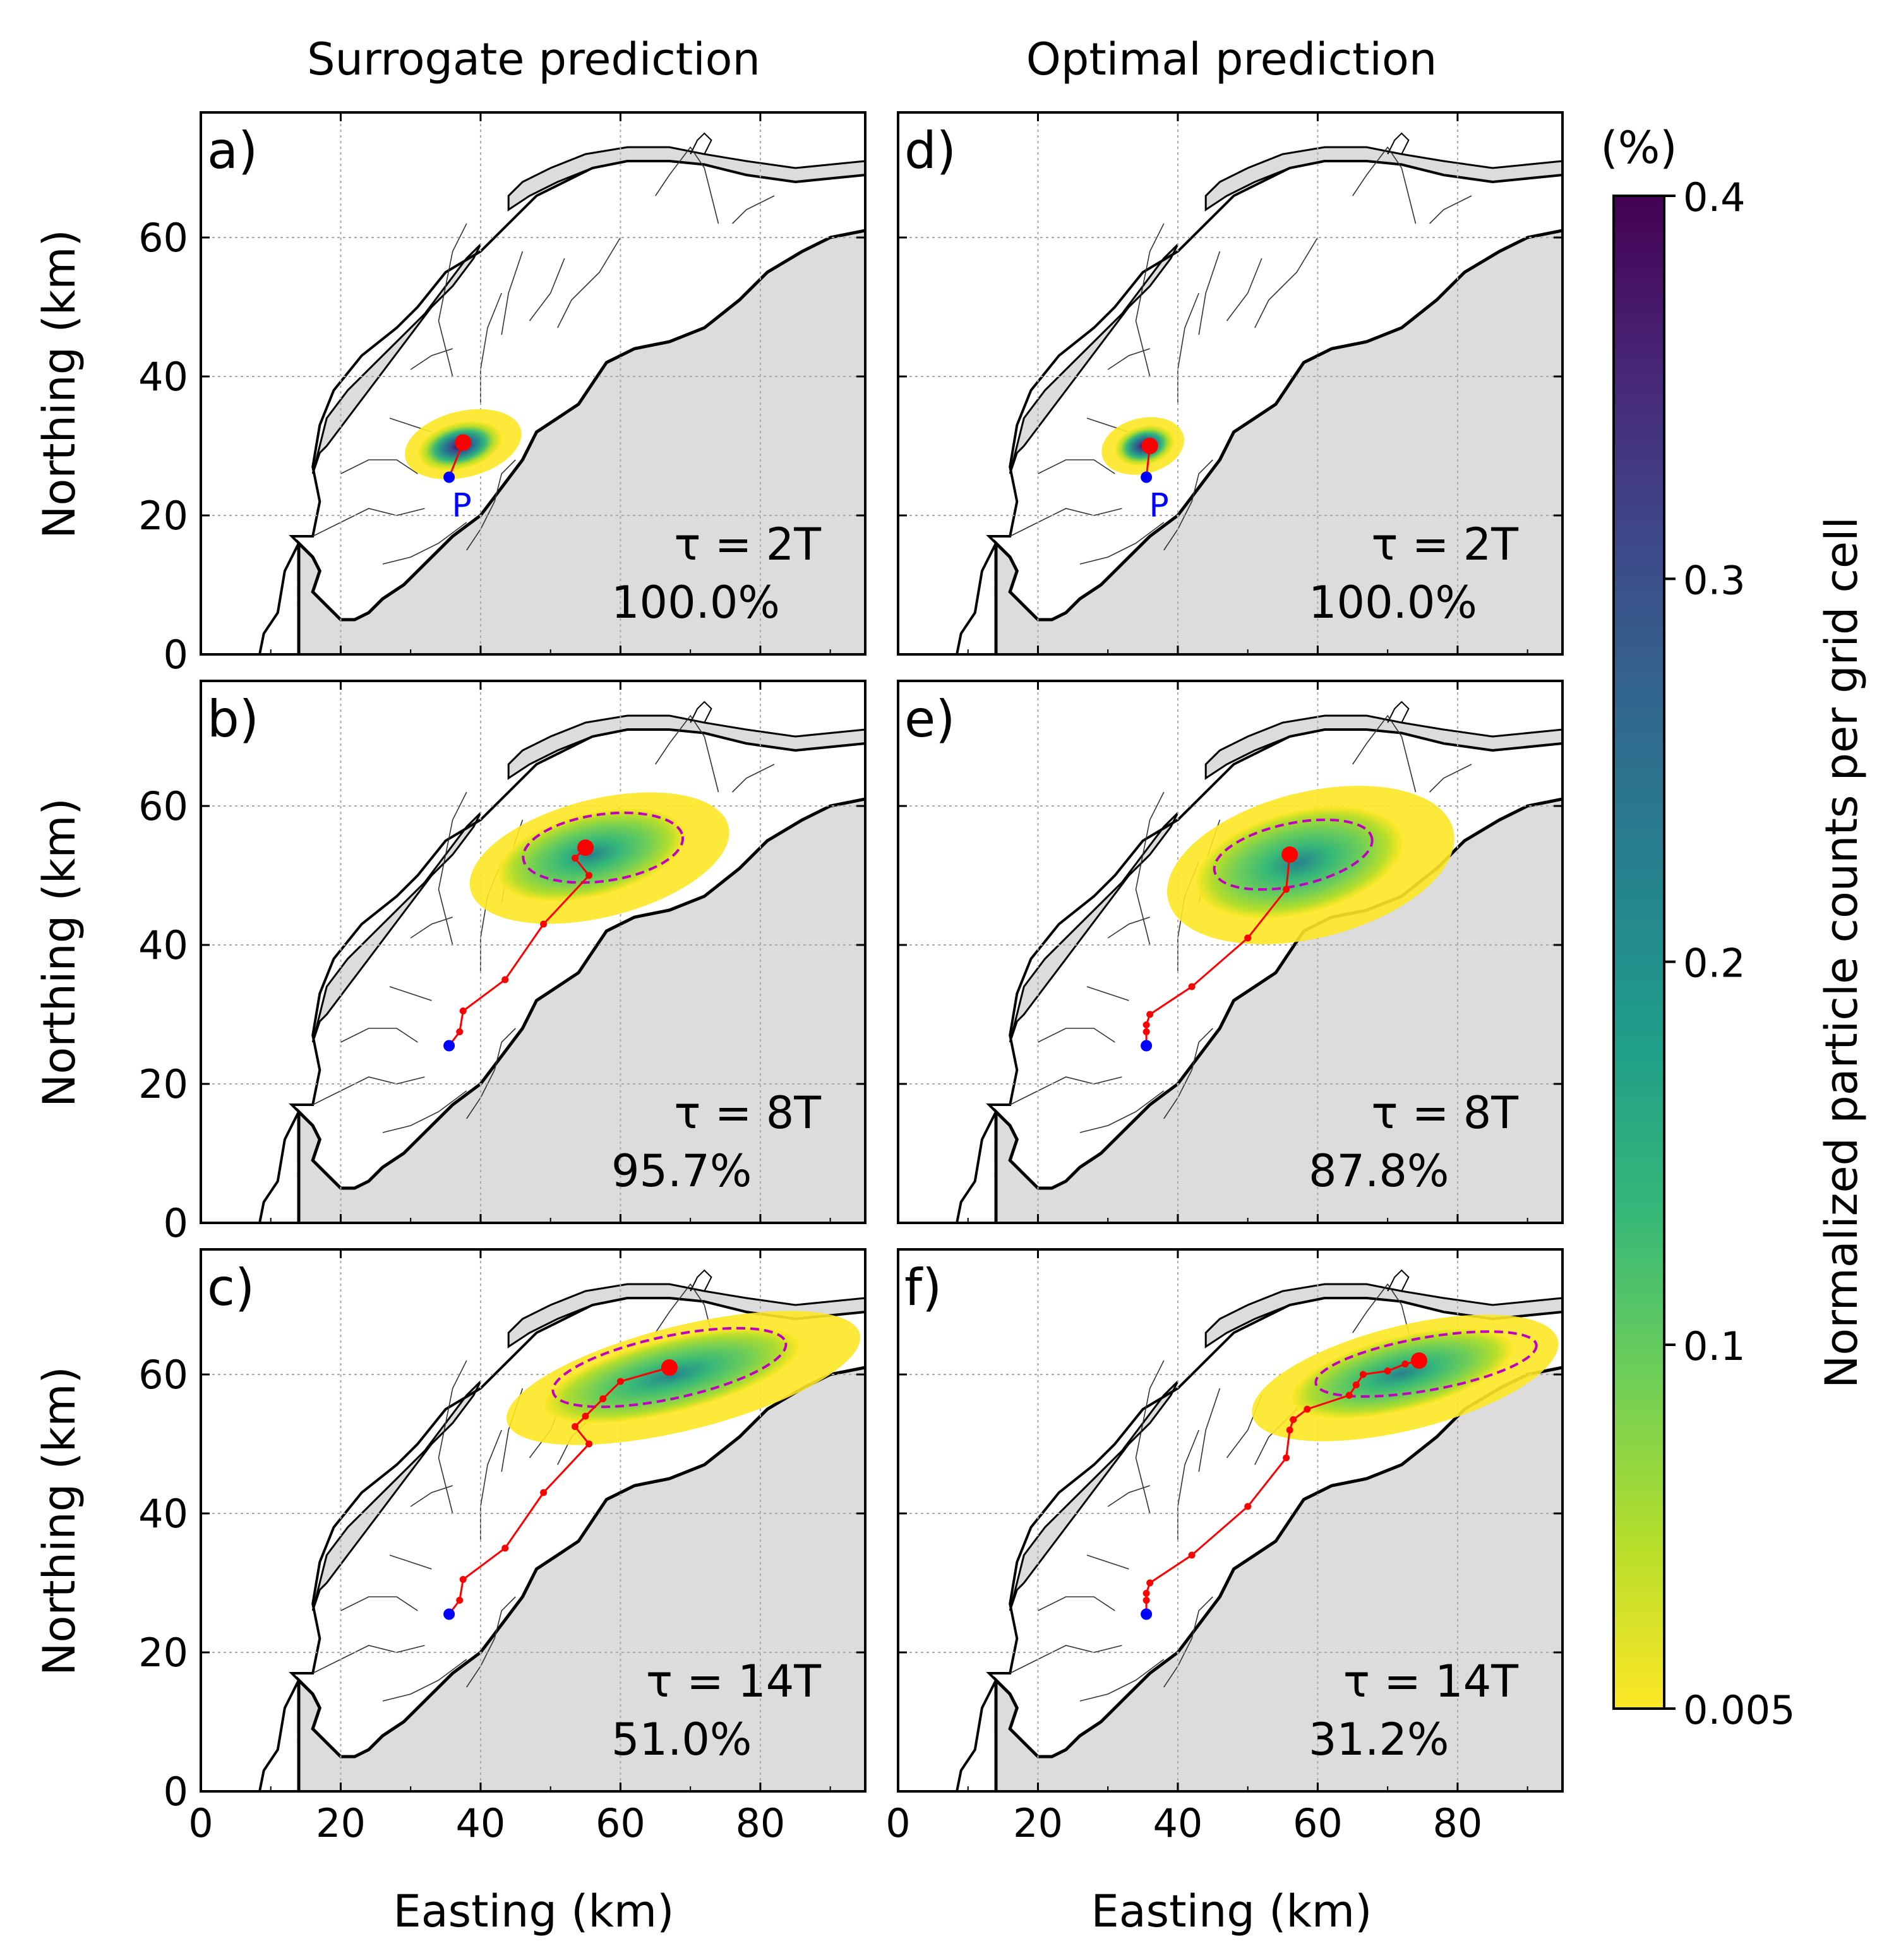 The image size is (1889, 1960). Describe the element at coordinates (233, 719) in the screenshot. I see `panel-letter: b)` at that location.